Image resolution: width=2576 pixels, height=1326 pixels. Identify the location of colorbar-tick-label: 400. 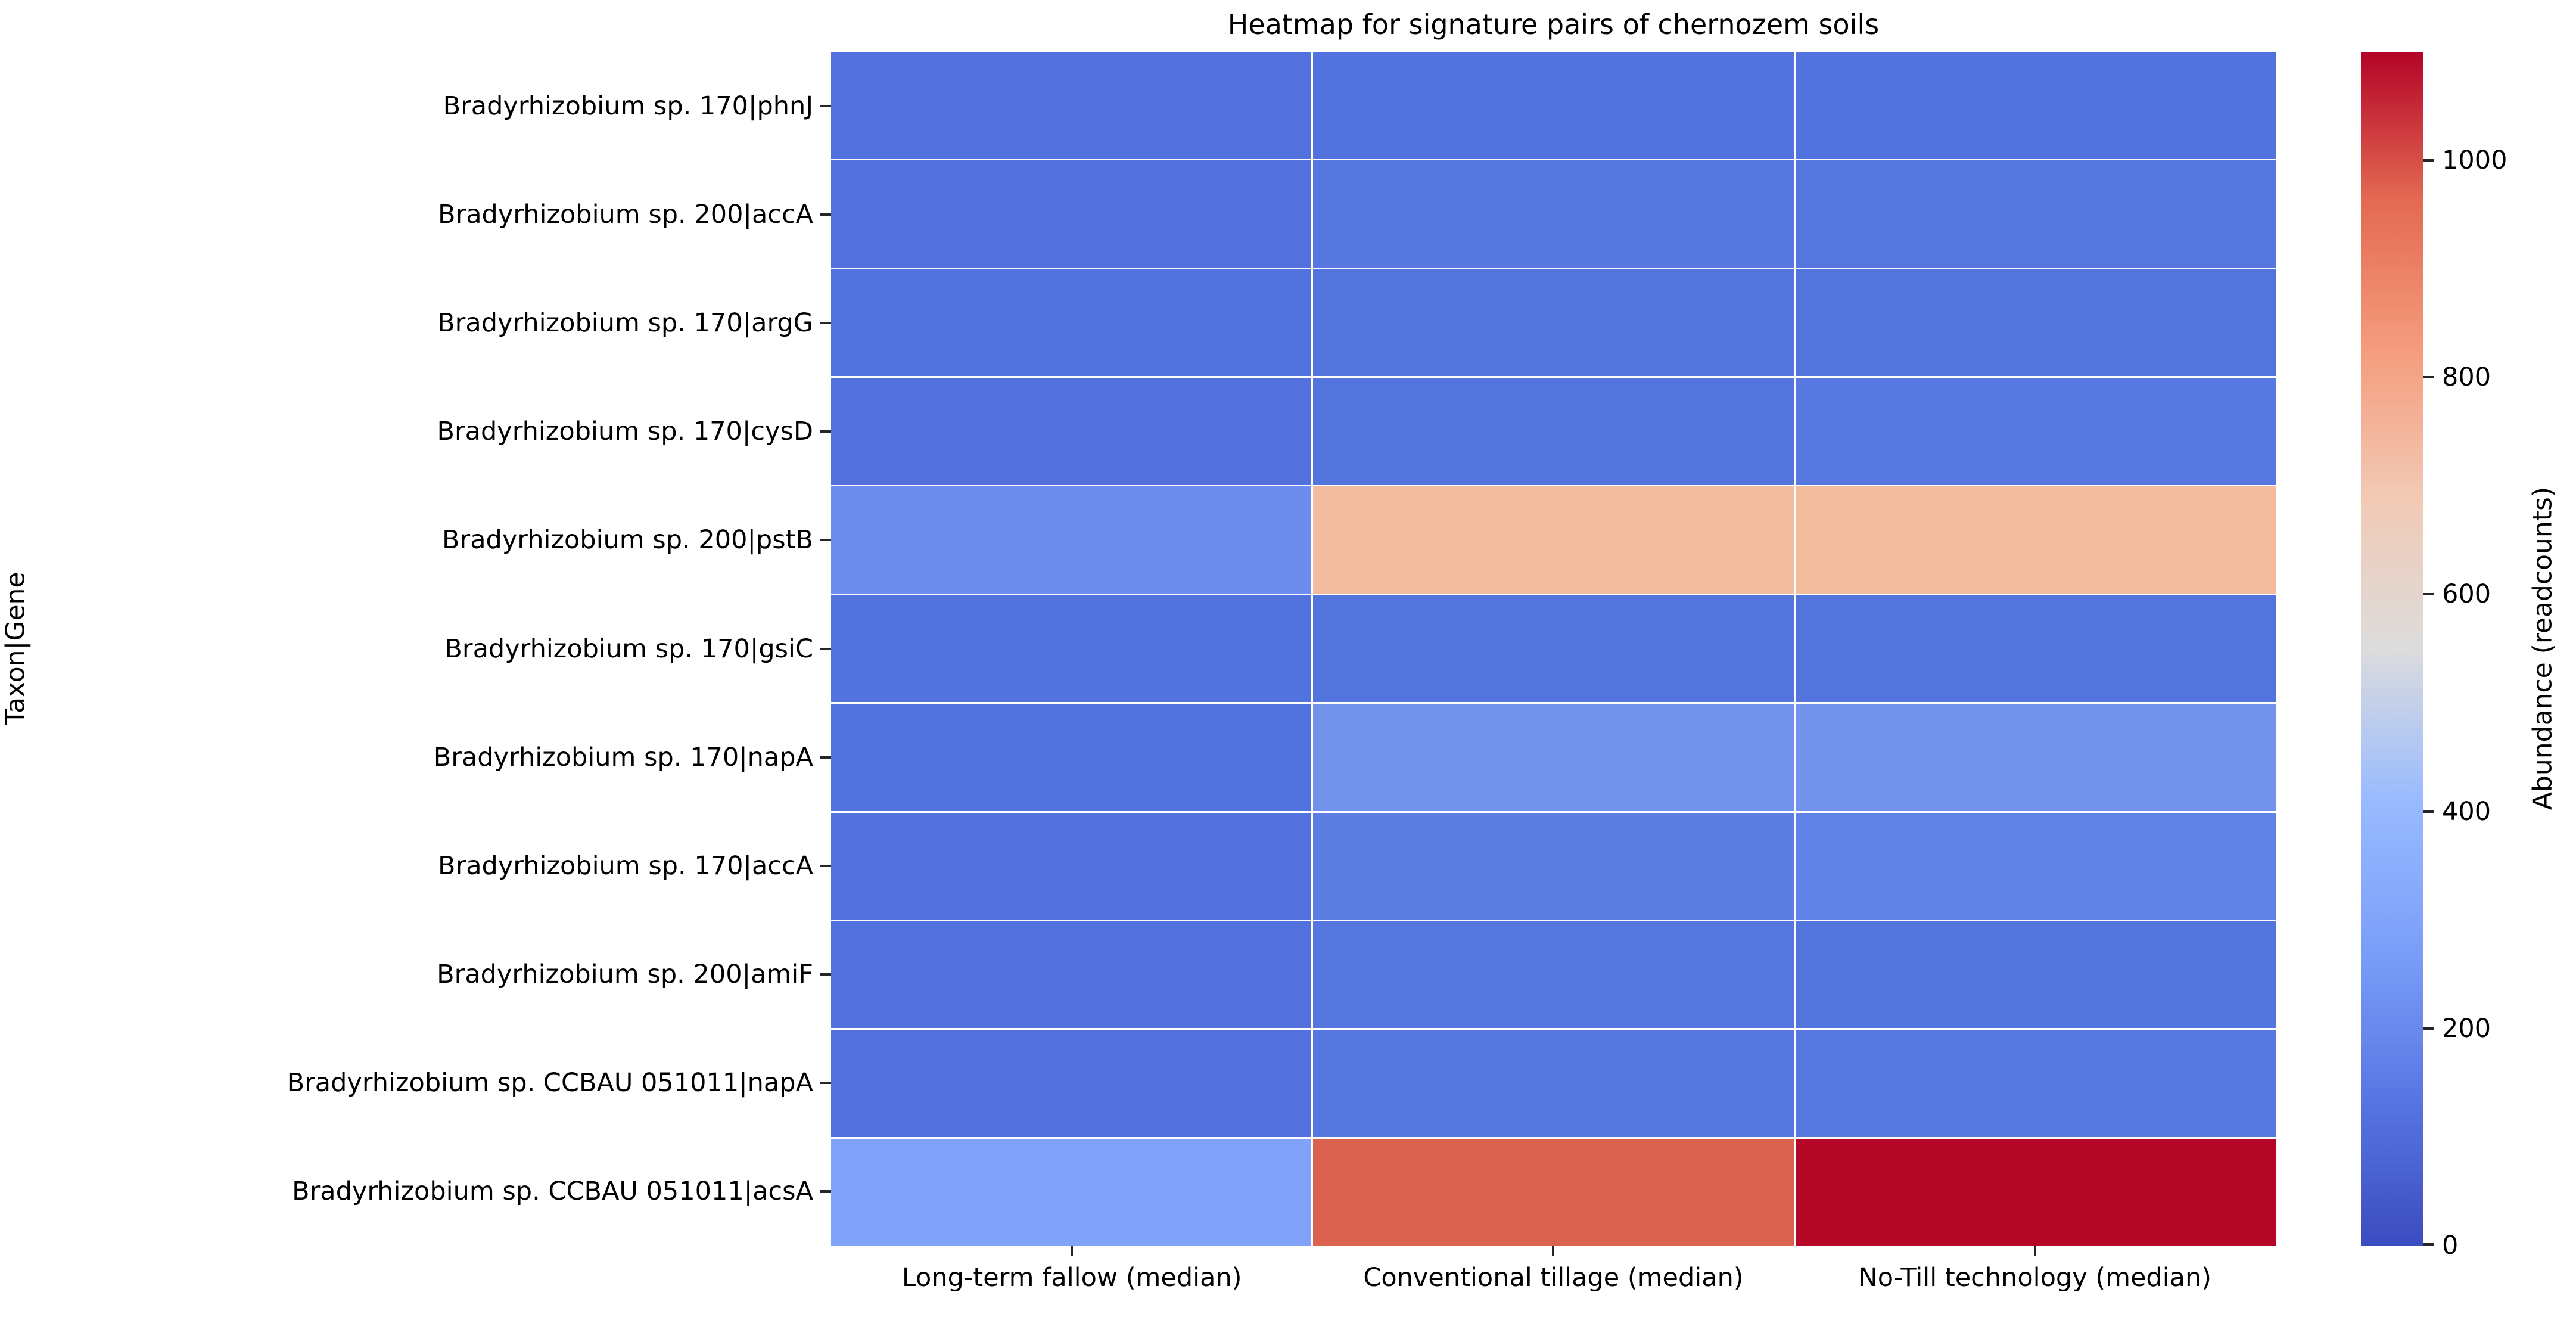
(2466, 811).